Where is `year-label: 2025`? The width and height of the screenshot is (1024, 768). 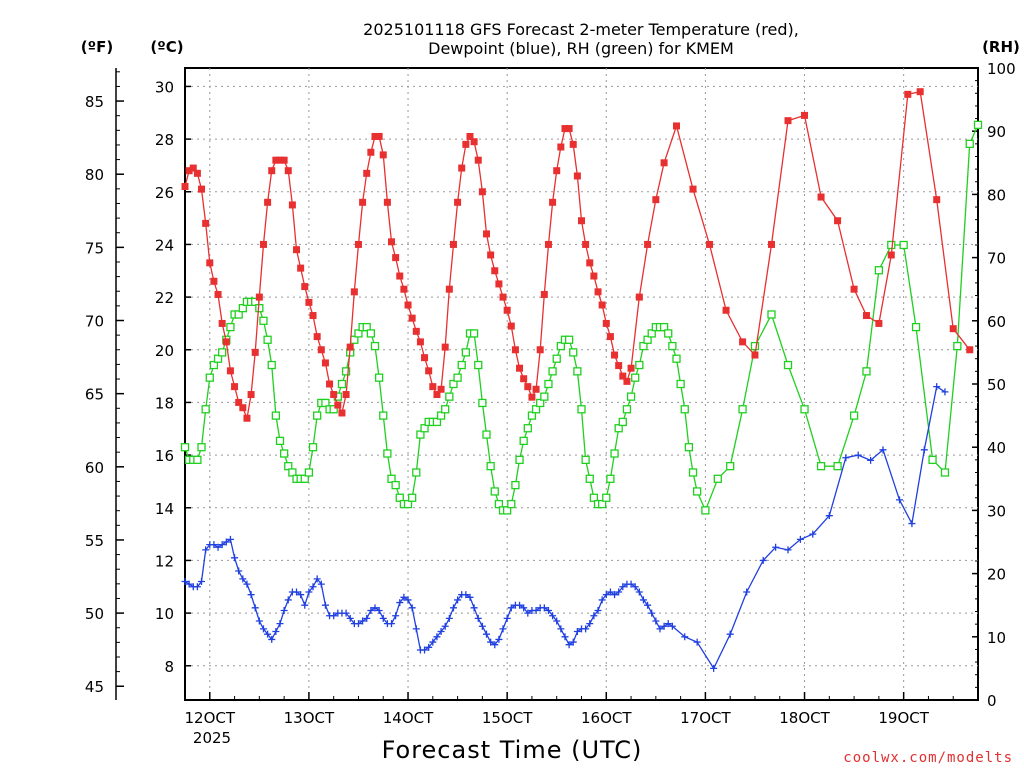 year-label: 2025 is located at coordinates (212, 738).